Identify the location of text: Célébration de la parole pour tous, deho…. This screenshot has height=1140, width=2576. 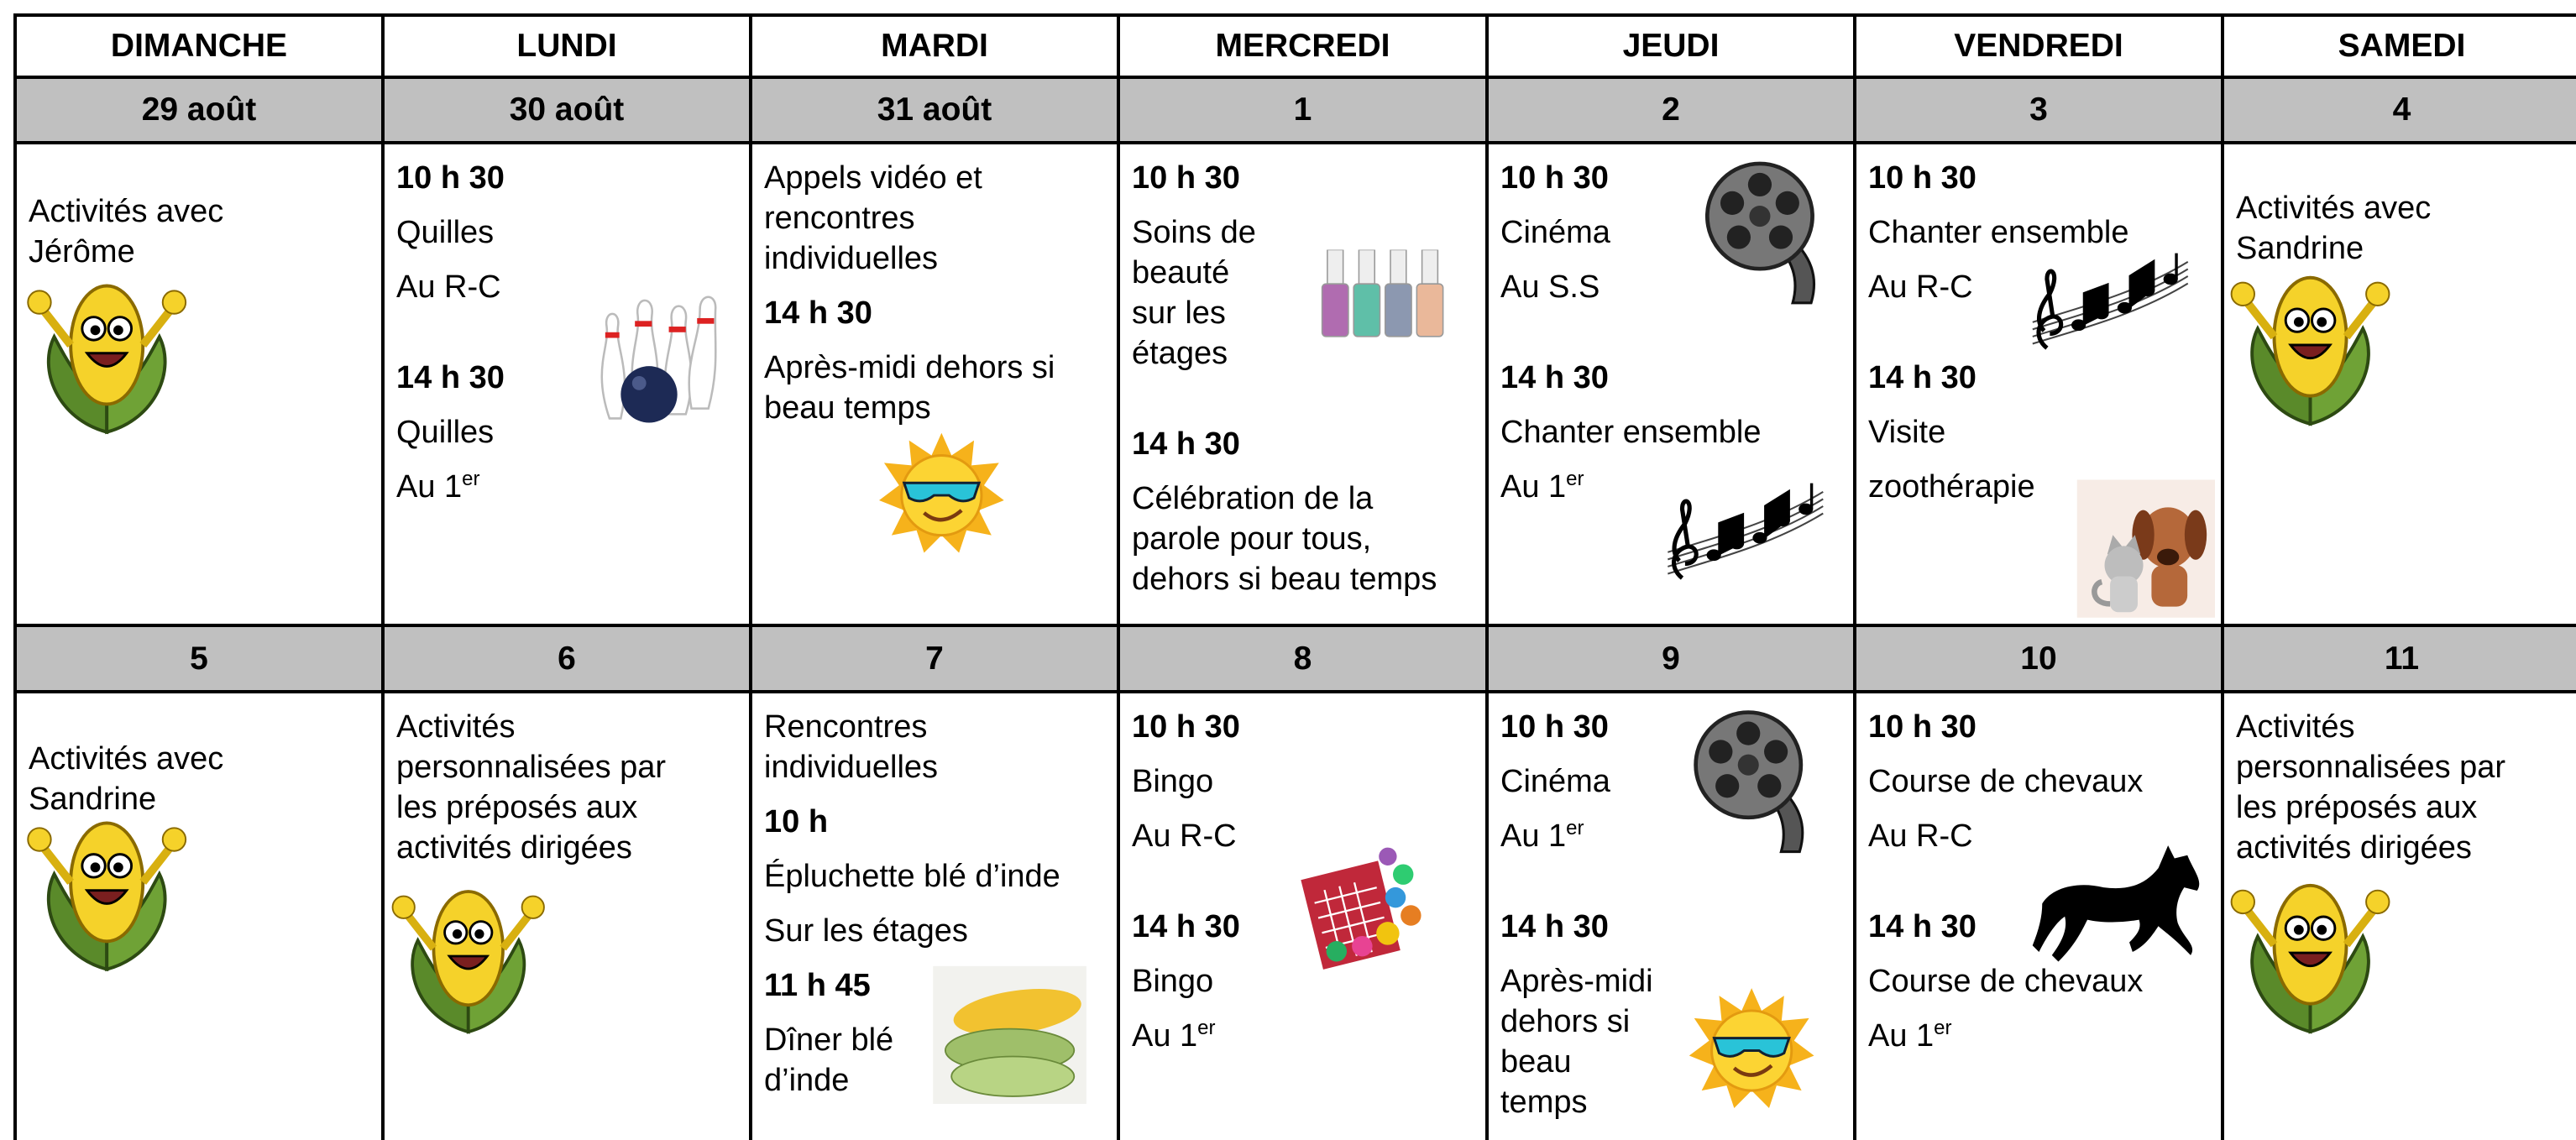
(1284, 539).